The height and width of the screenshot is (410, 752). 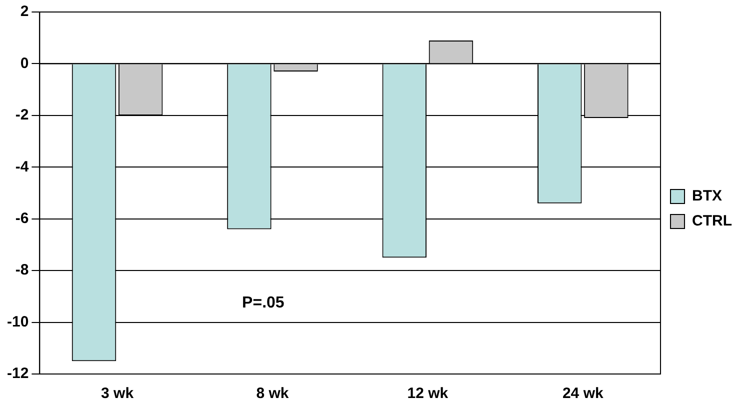 What do you see at coordinates (22, 167) in the screenshot?
I see `y-tick-label: -4` at bounding box center [22, 167].